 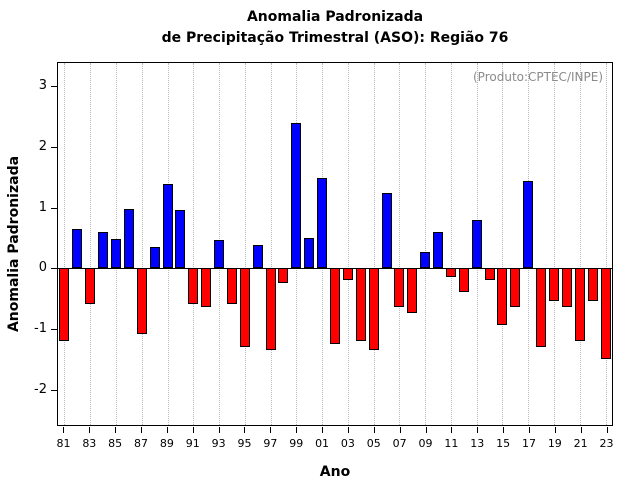 I want to click on x-tick-label: 07, so click(x=399, y=443).